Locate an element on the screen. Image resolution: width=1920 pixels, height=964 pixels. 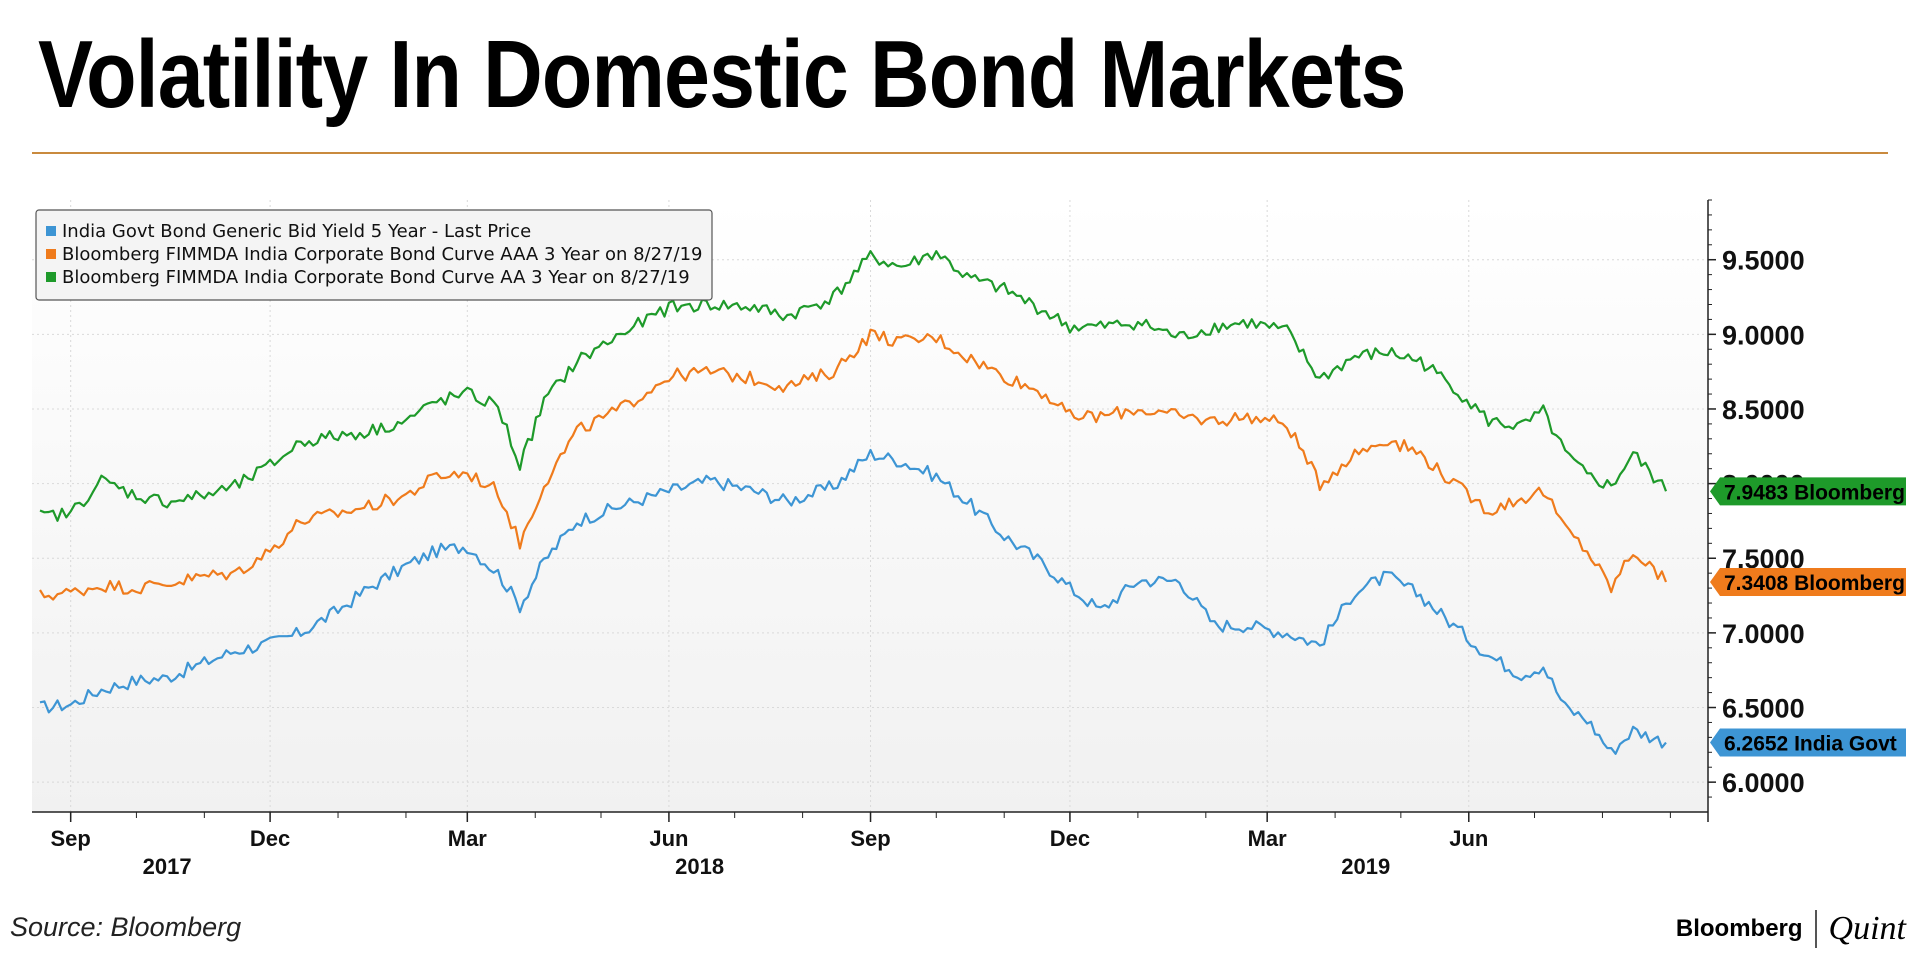
x-year-label: 2018 is located at coordinates (699, 866).